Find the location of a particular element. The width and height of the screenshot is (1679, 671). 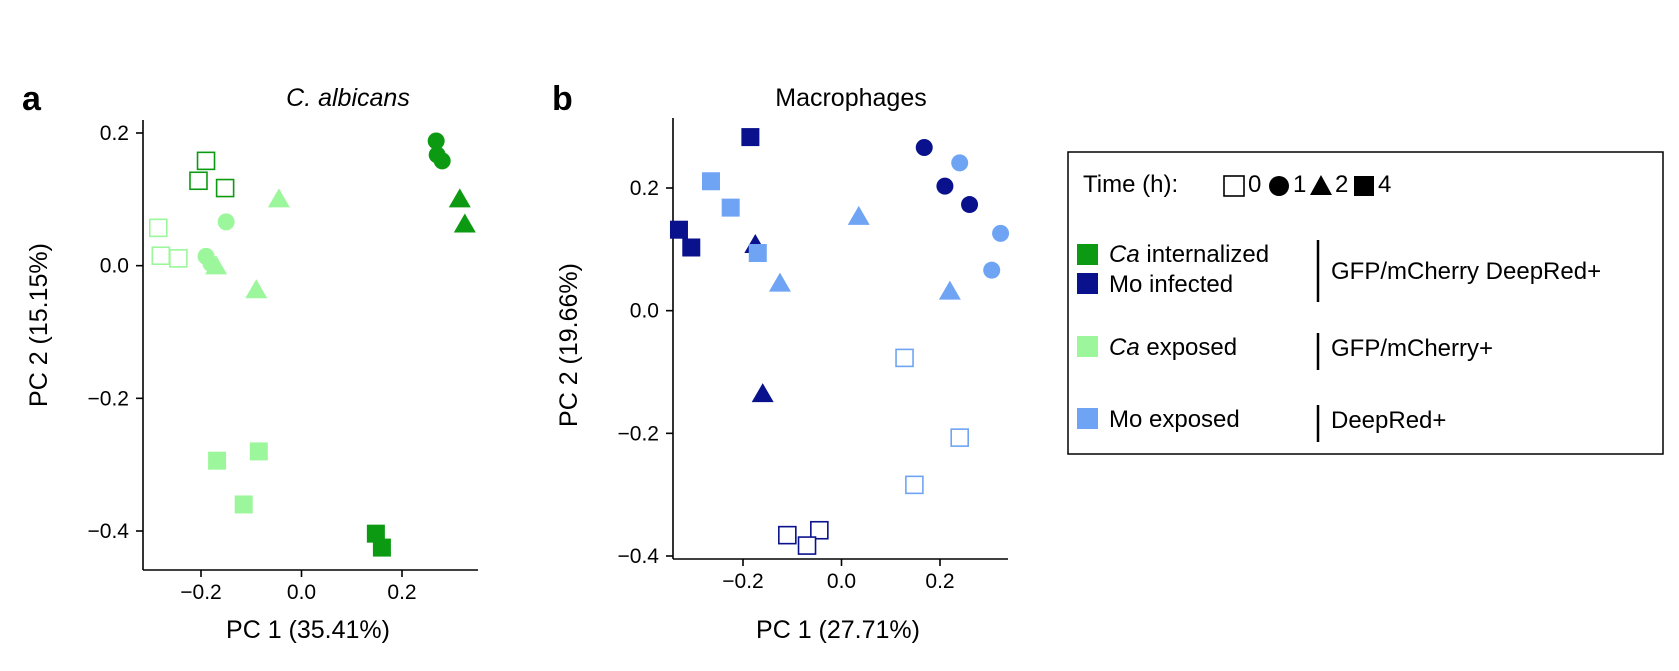

panel-b-points is located at coordinates (839, 341).